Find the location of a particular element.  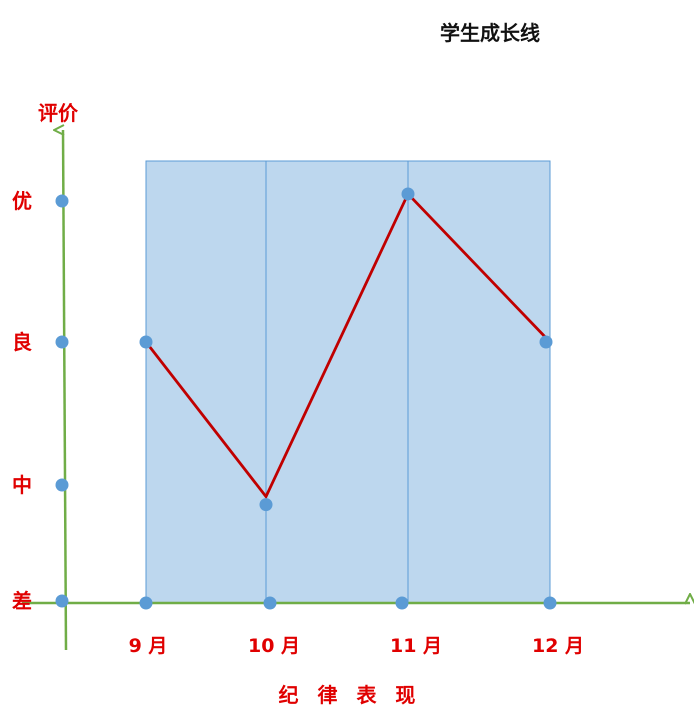

chart-title: 学生成长线 is located at coordinates (490, 33).